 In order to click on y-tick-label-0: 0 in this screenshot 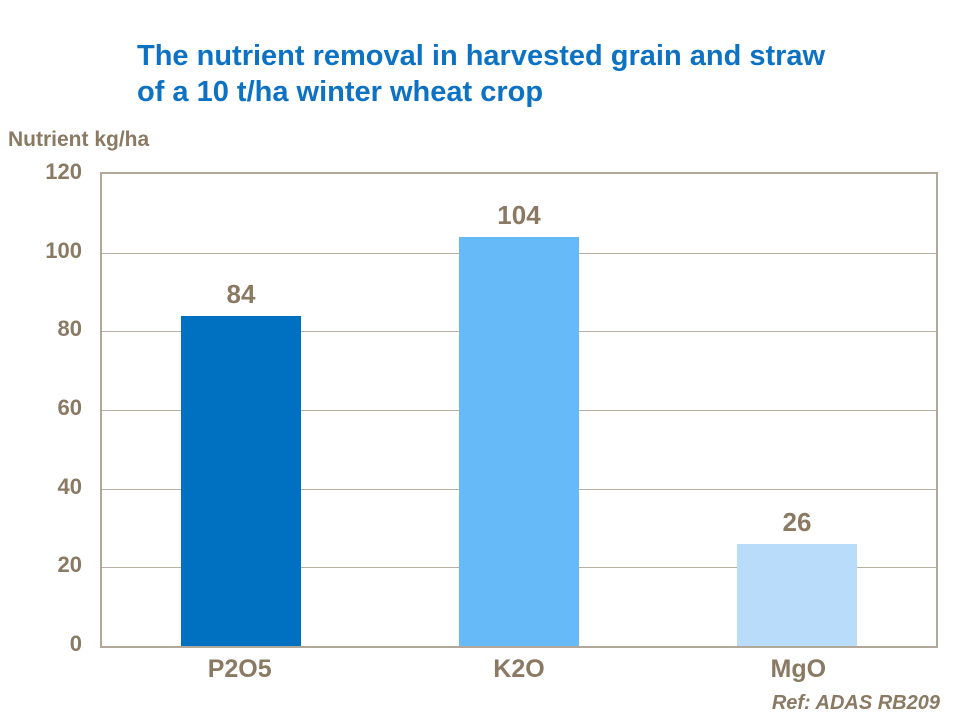, I will do `click(75, 643)`.